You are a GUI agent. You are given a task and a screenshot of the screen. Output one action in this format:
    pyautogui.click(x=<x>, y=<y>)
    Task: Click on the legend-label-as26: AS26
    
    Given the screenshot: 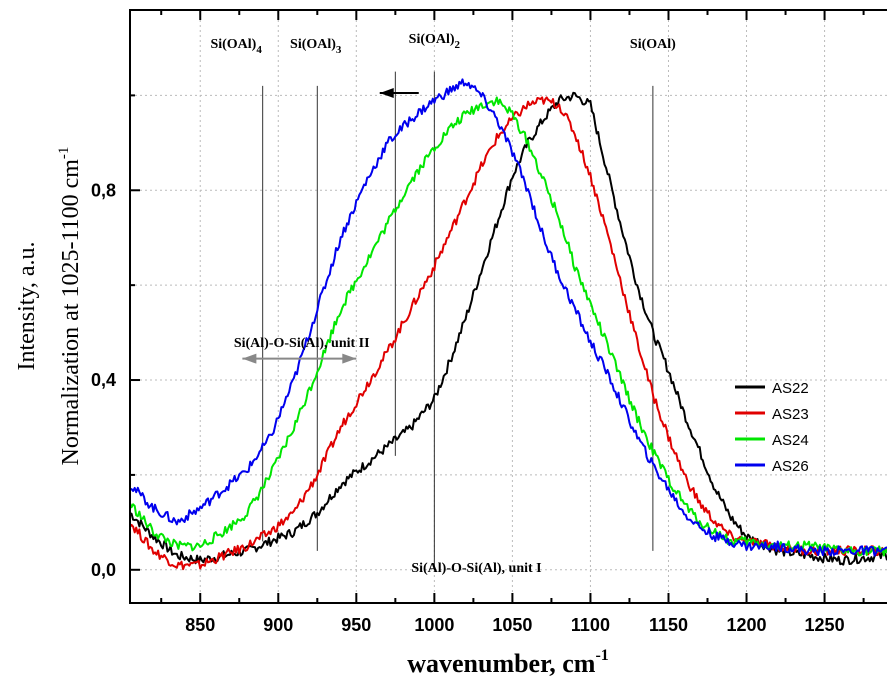 What is the action you would take?
    pyautogui.click(x=790, y=466)
    